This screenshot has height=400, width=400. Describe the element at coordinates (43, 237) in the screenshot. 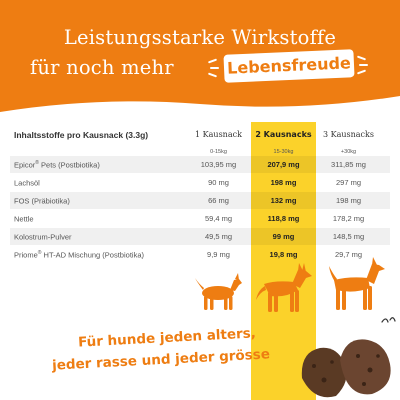

I see `ingredient-name: Kolostrum-Pulver` at that location.